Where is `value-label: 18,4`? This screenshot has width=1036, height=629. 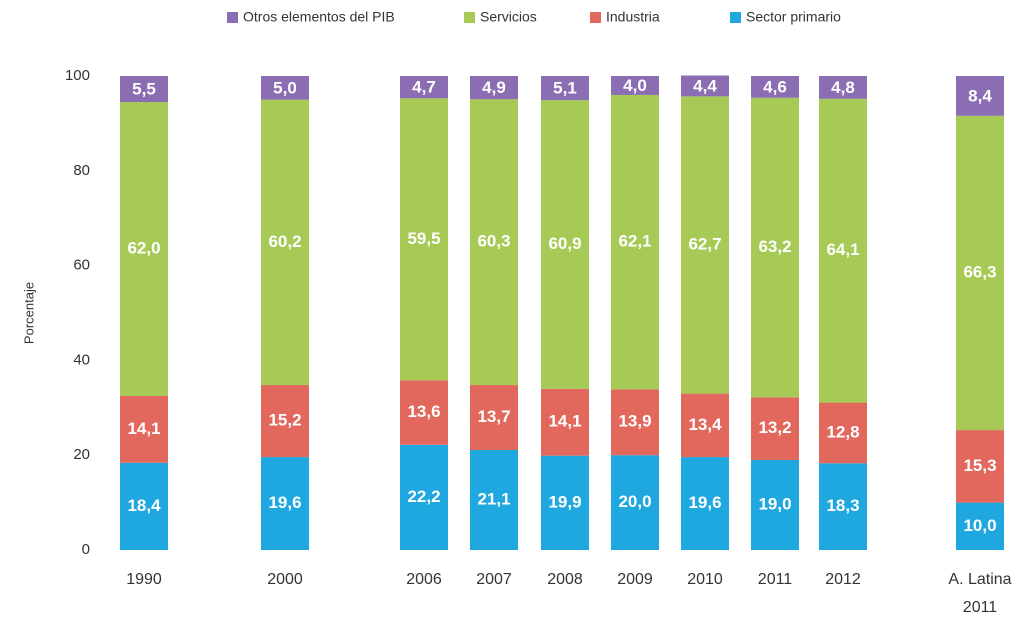
value-label: 18,4 is located at coordinates (144, 505).